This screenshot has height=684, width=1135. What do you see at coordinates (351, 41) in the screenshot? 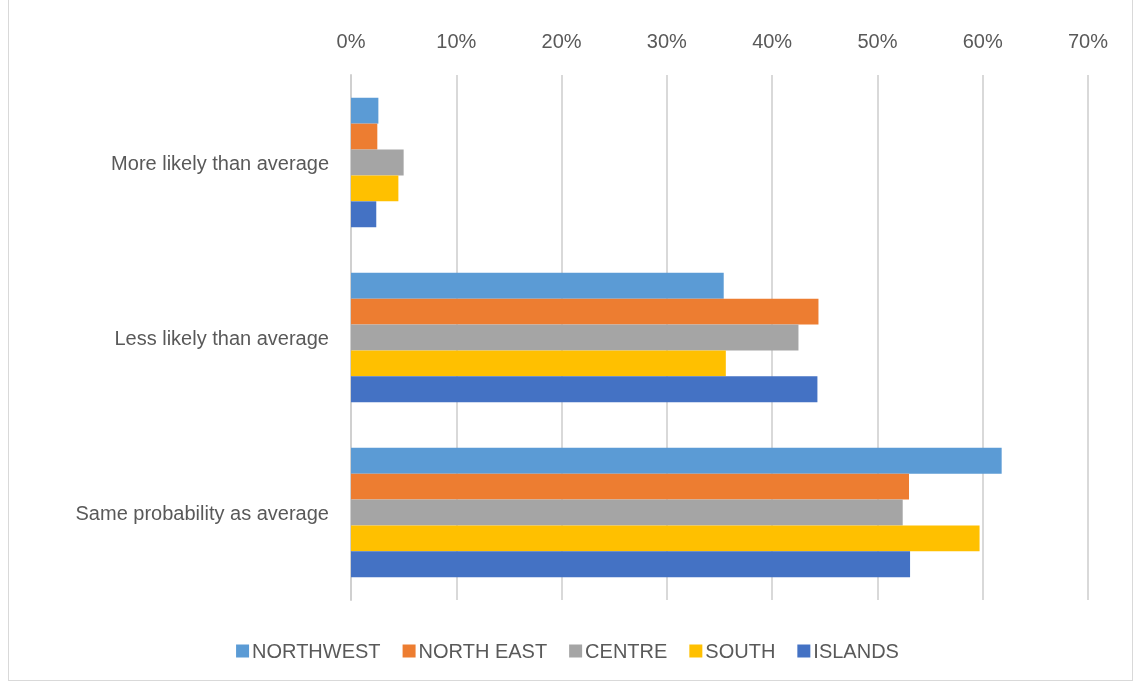
I see `x-tick-label: 0%` at bounding box center [351, 41].